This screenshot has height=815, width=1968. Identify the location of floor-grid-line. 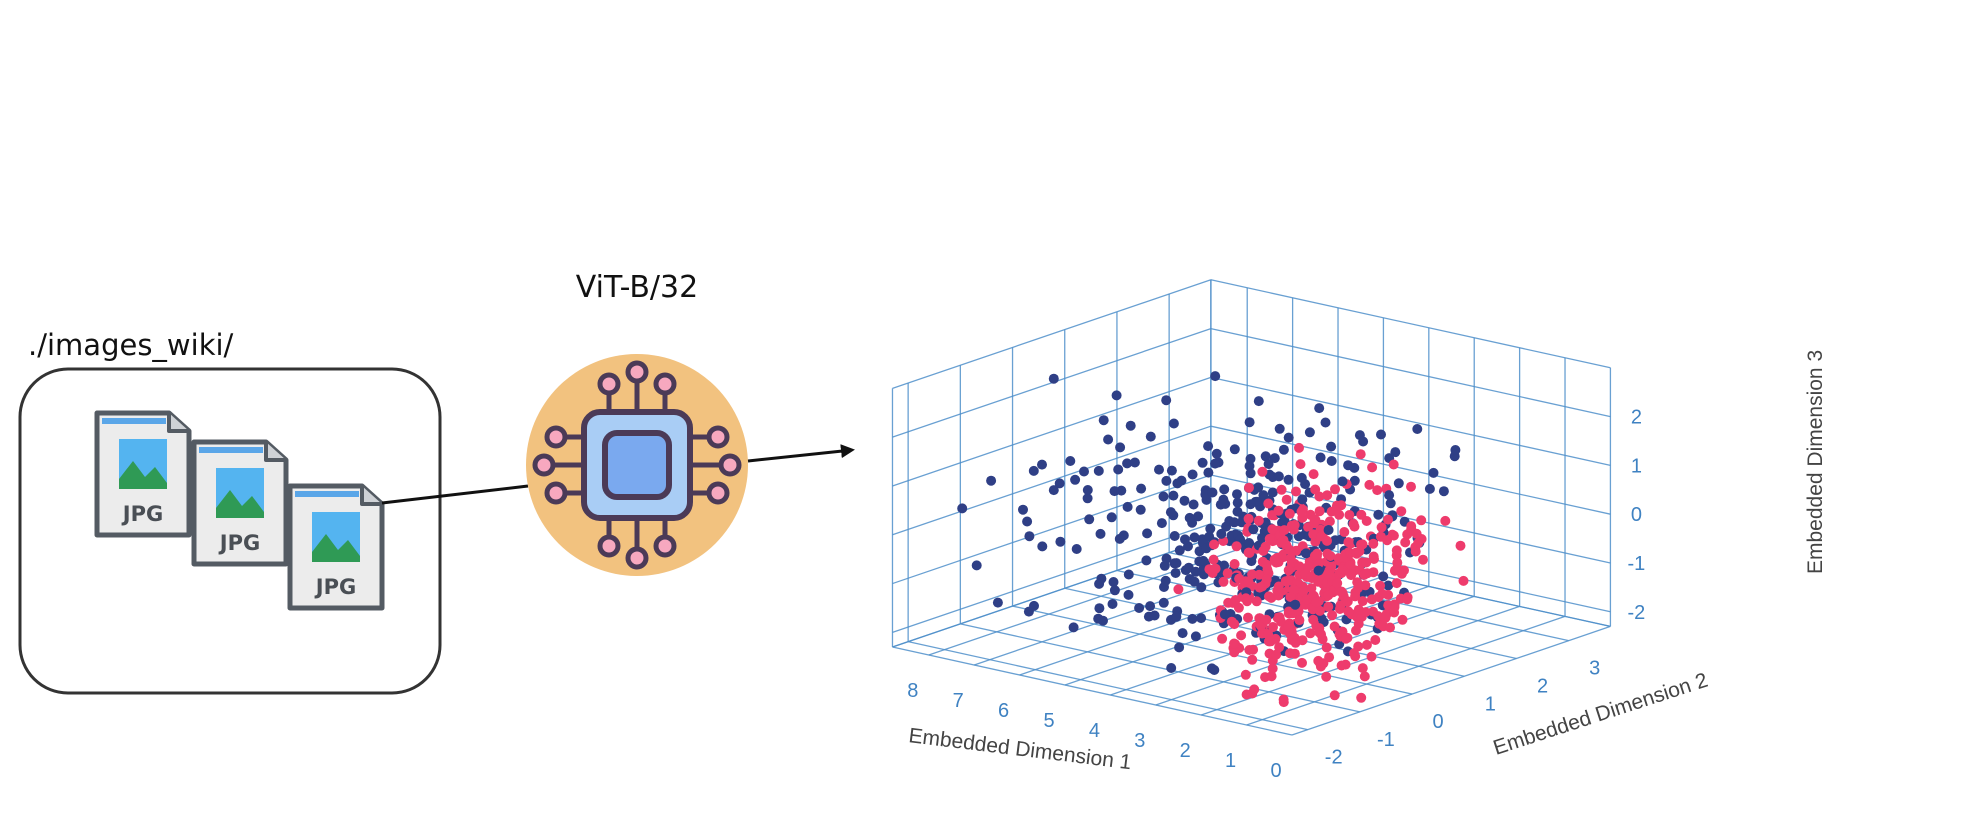
(1088, 600).